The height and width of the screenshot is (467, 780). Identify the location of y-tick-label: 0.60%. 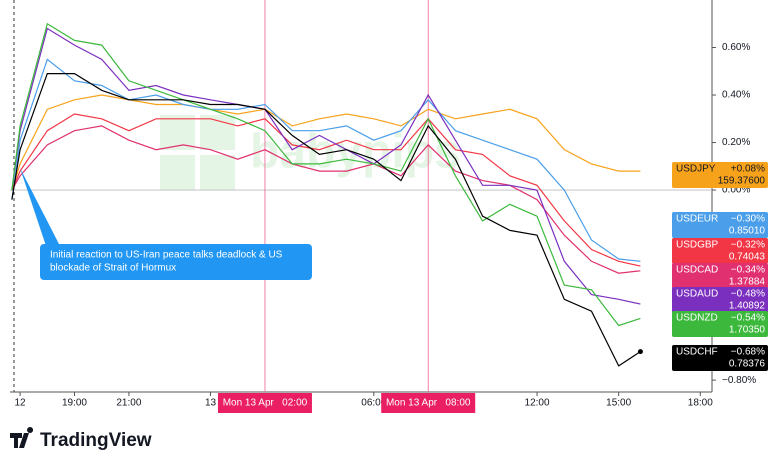
(736, 47).